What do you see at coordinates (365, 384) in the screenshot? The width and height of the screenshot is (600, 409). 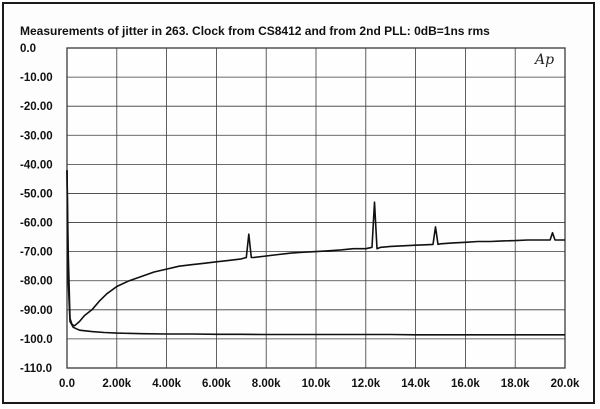 I see `x-tick-label: 12.0k` at bounding box center [365, 384].